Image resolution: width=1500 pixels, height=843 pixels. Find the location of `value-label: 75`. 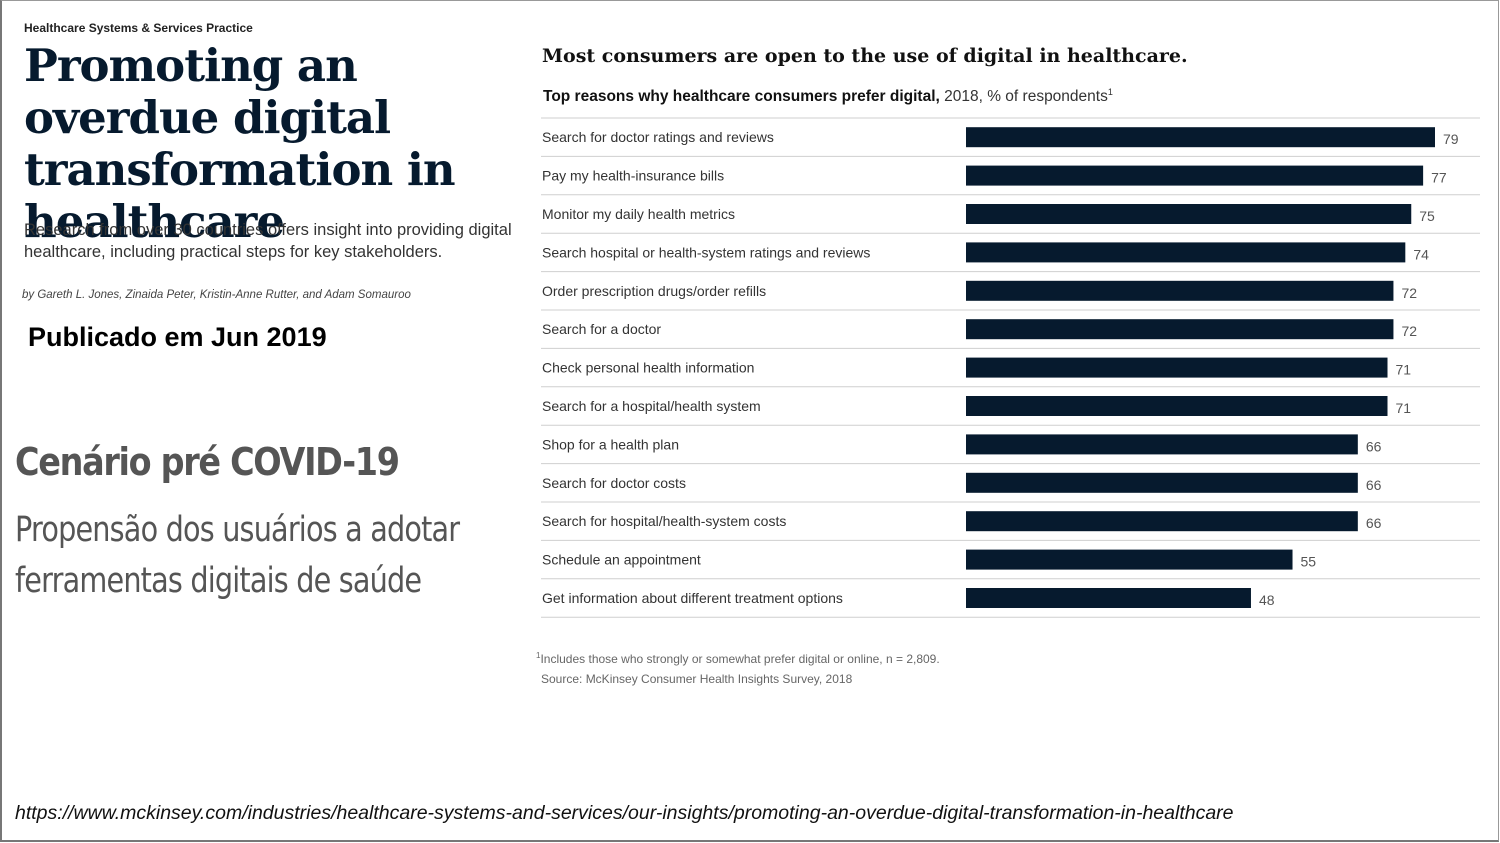

value-label: 75 is located at coordinates (1427, 216).